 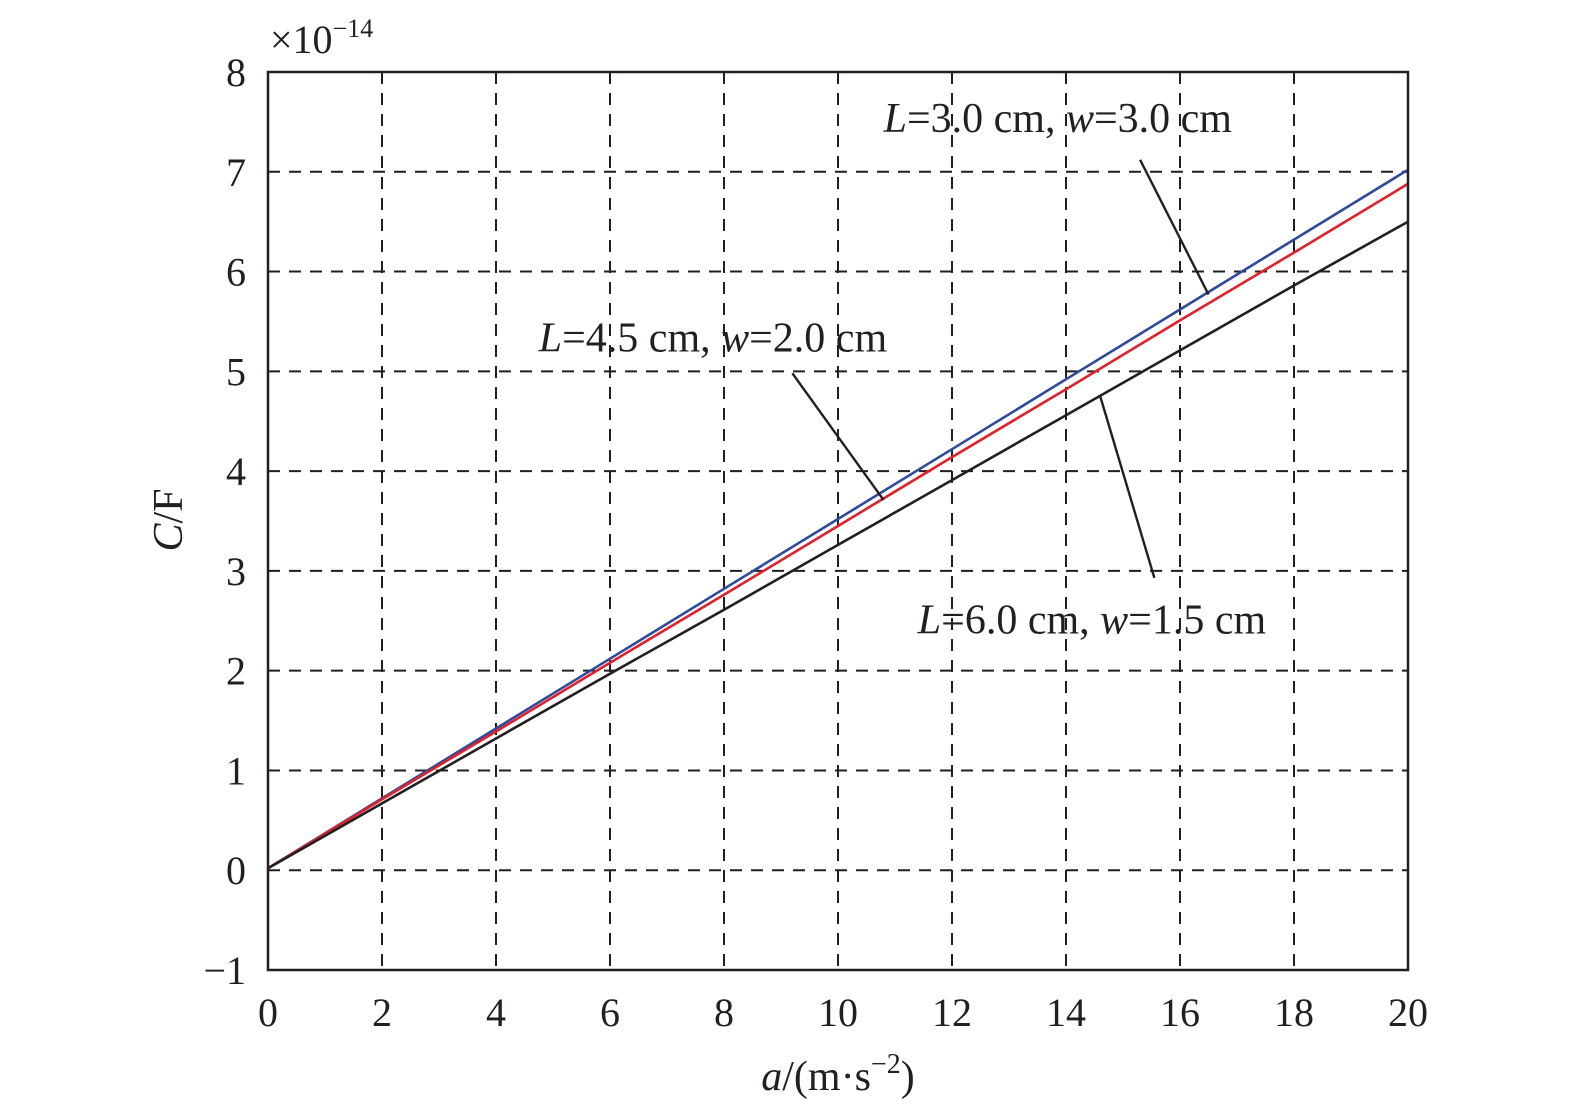 What do you see at coordinates (321, 38) in the screenshot?
I see `y-axis-multiplier: ×10⁻¹⁴` at bounding box center [321, 38].